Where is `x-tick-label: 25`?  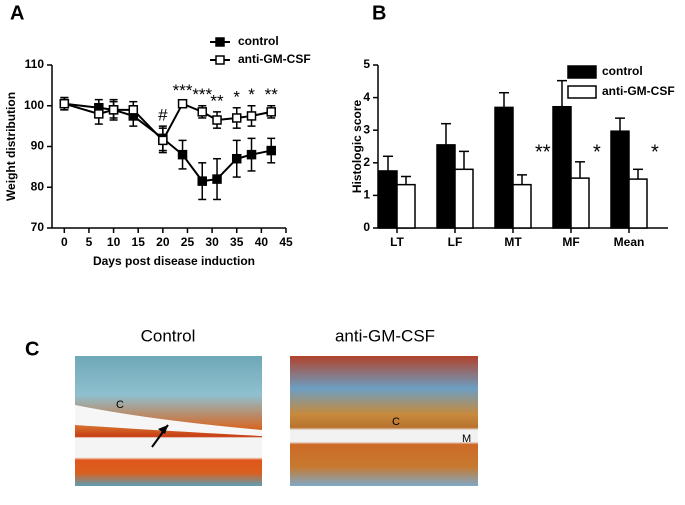
x-tick-label: 25 is located at coordinates (188, 242).